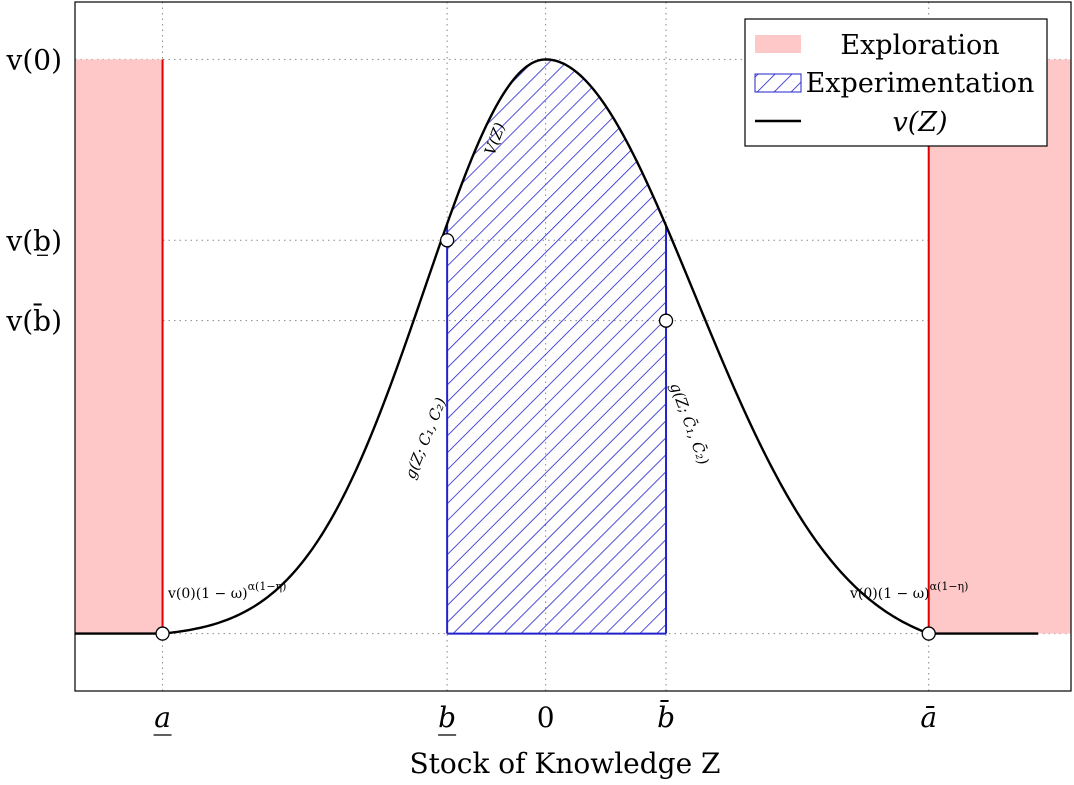 This screenshot has height=785, width=1074. What do you see at coordinates (689, 423) in the screenshot?
I see `curve-right-label: g(Z; C̄₁, C̄₂)` at bounding box center [689, 423].